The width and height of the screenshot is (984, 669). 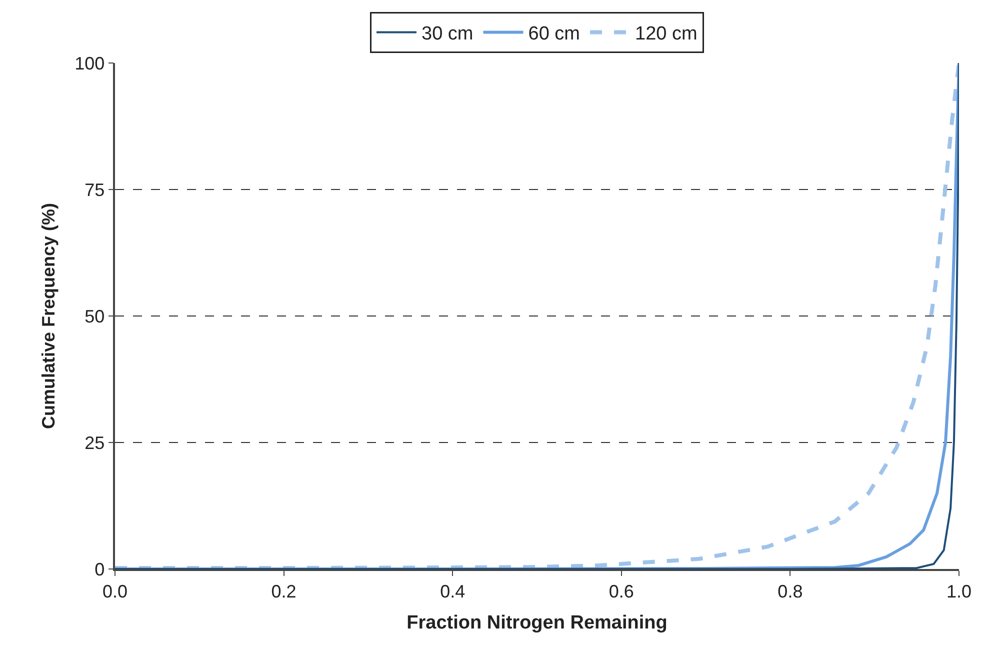 What do you see at coordinates (790, 591) in the screenshot?
I see `x-tick-label: 0.8` at bounding box center [790, 591].